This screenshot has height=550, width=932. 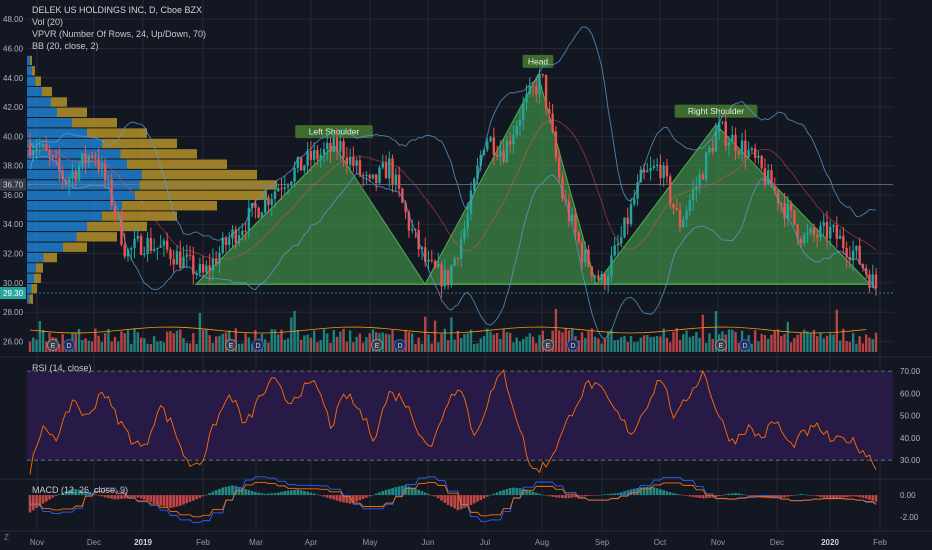 I want to click on vpvr-indicator-label: VPVR (Number Of Rows, 24, Up/Down, 70), so click(x=119, y=34).